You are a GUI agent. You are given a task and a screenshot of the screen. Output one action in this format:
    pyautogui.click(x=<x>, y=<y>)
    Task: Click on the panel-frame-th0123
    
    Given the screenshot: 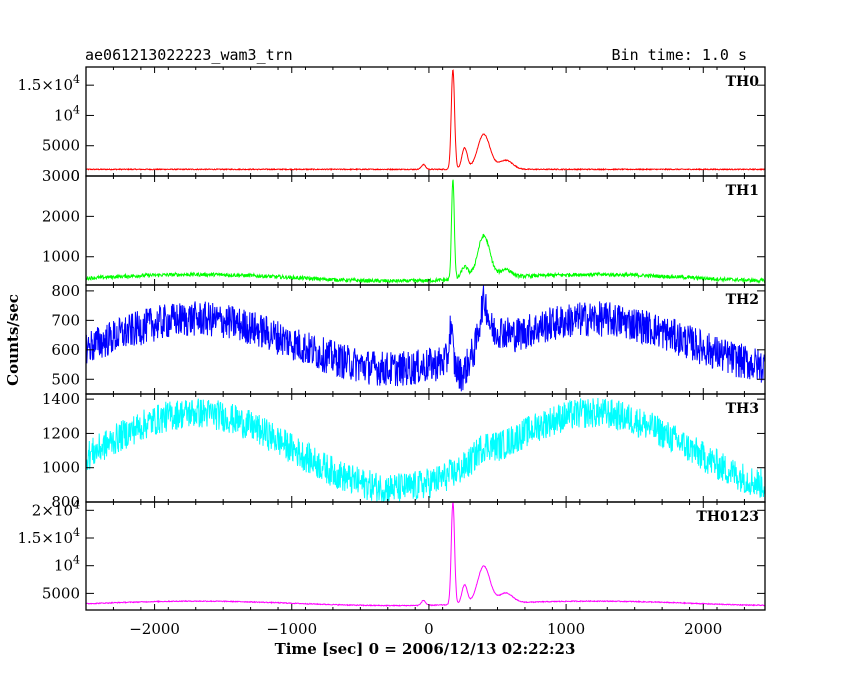 What is the action you would take?
    pyautogui.click(x=425, y=556)
    